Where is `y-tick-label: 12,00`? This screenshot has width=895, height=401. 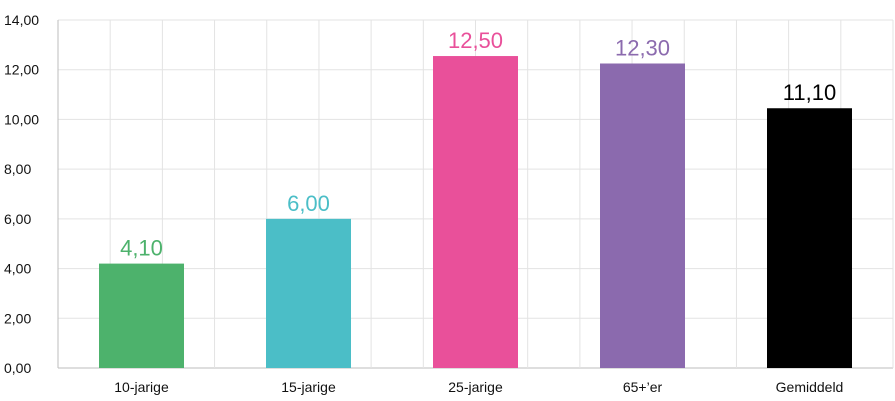 y-tick-label: 12,00 is located at coordinates (21, 70).